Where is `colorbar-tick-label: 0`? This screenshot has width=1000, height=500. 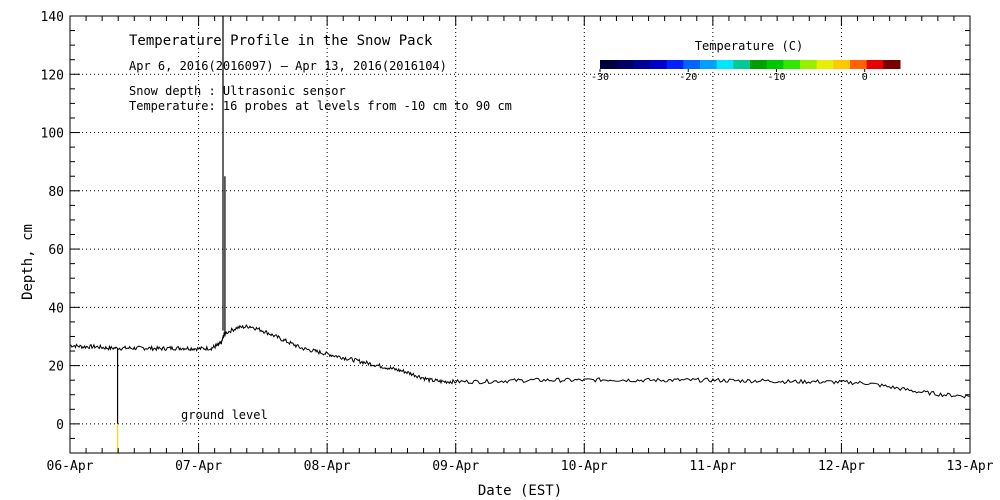
colorbar-tick-label: 0 is located at coordinates (865, 77).